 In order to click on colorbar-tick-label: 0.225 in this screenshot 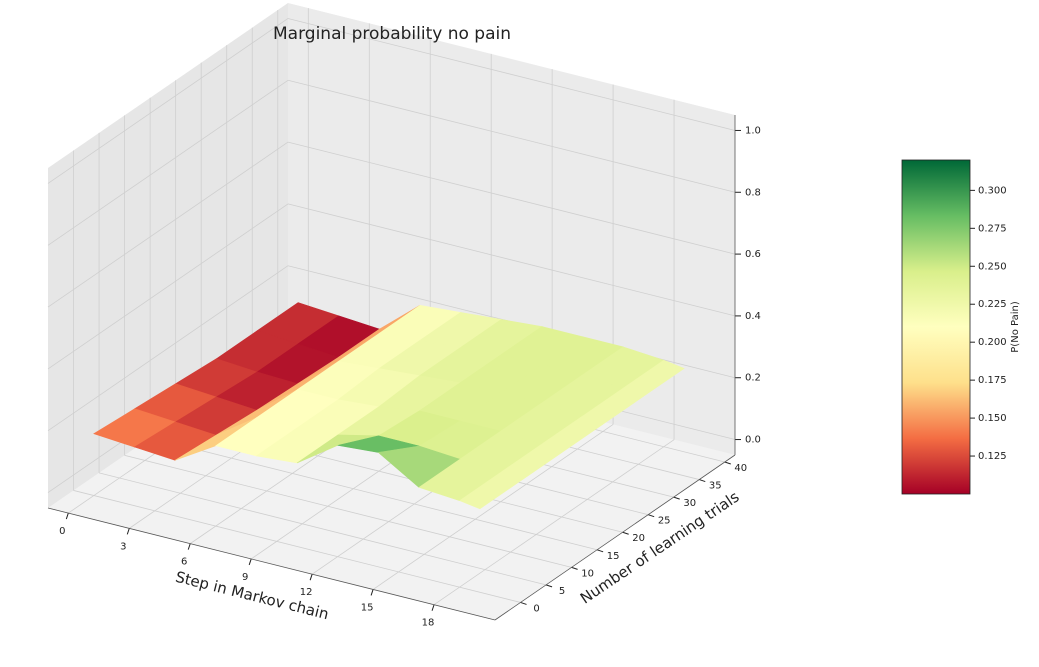, I will do `click(992, 304)`.